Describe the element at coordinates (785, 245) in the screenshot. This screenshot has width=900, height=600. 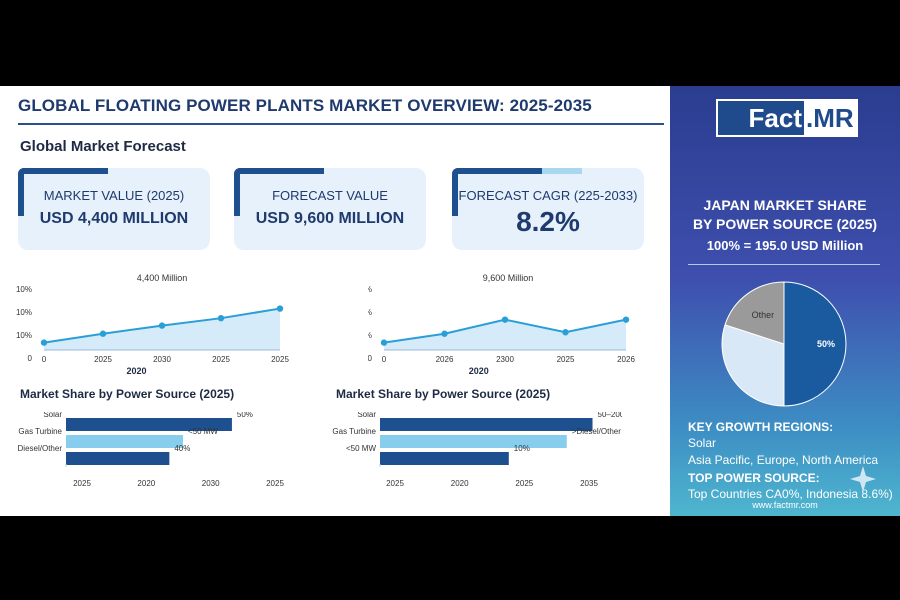
I see `panel-total: 100% = 195.0 USD Million` at that location.